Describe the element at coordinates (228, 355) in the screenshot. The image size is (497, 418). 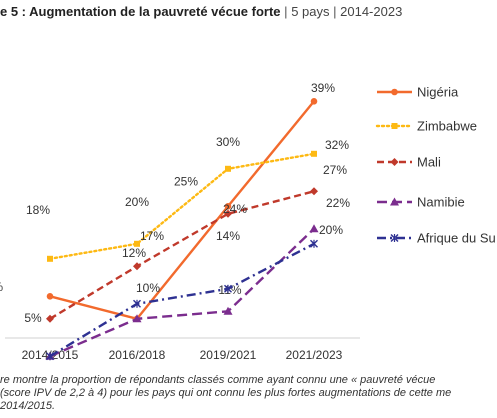
I see `x-tick-label: 2019/2021` at that location.